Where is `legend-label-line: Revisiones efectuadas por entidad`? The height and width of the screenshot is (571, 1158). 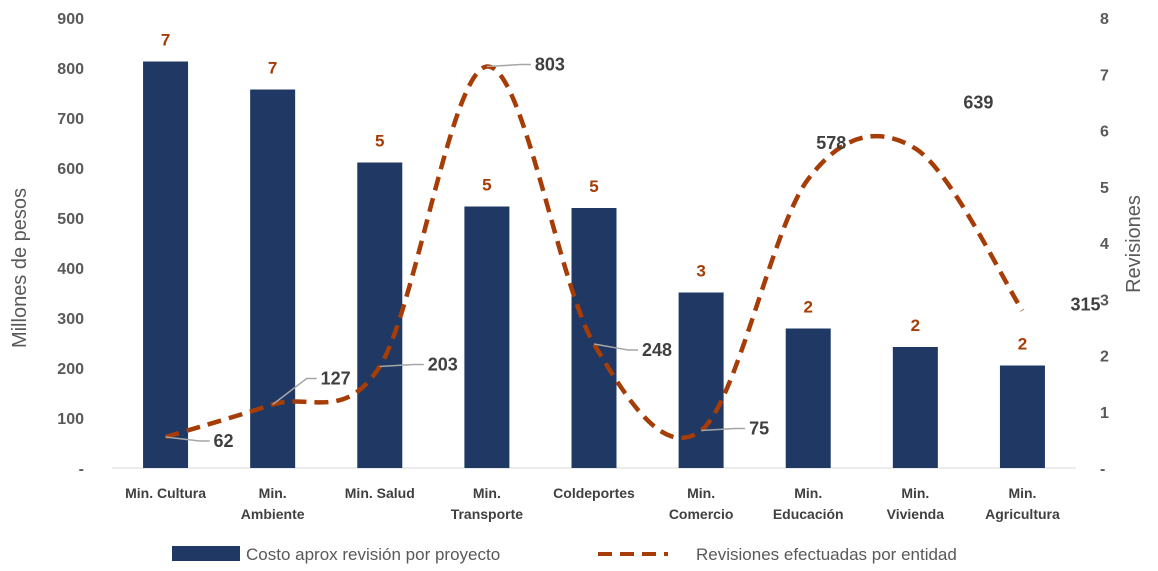 legend-label-line: Revisiones efectuadas por entidad is located at coordinates (826, 554).